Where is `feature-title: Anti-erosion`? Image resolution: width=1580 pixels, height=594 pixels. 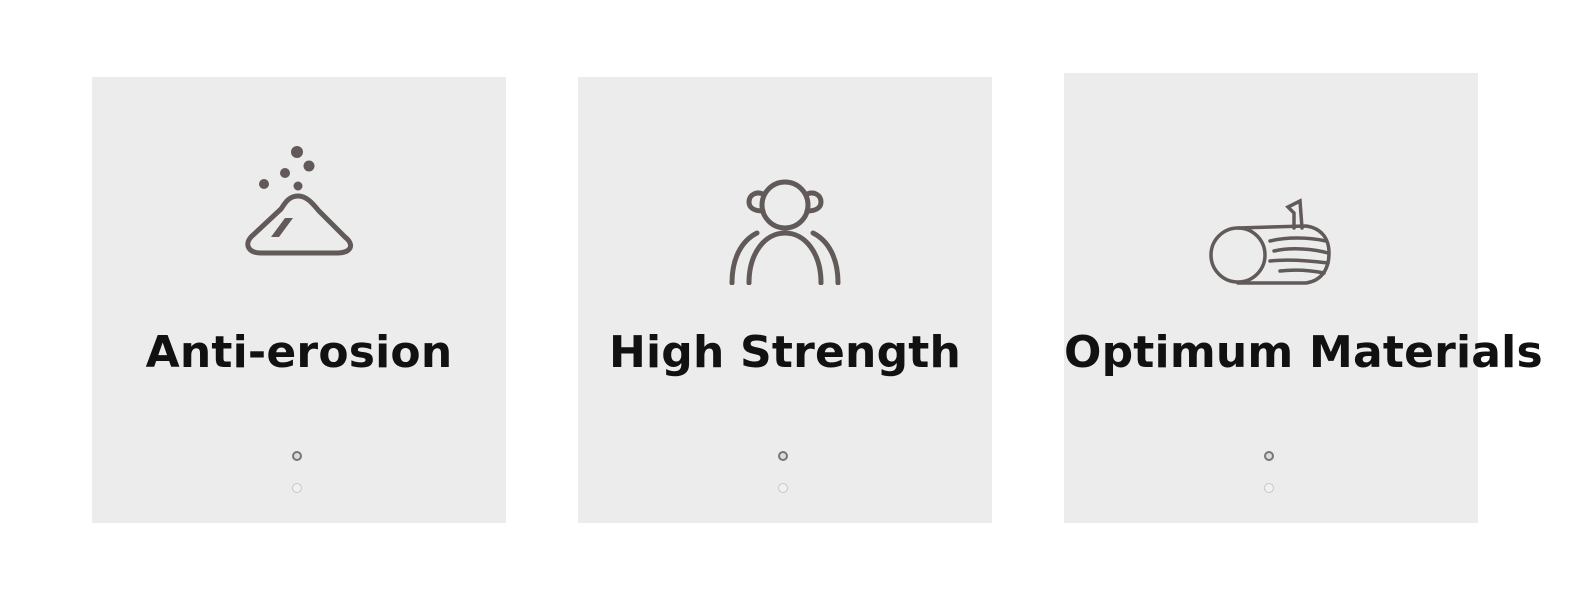
feature-title: Anti-erosion is located at coordinates (299, 352).